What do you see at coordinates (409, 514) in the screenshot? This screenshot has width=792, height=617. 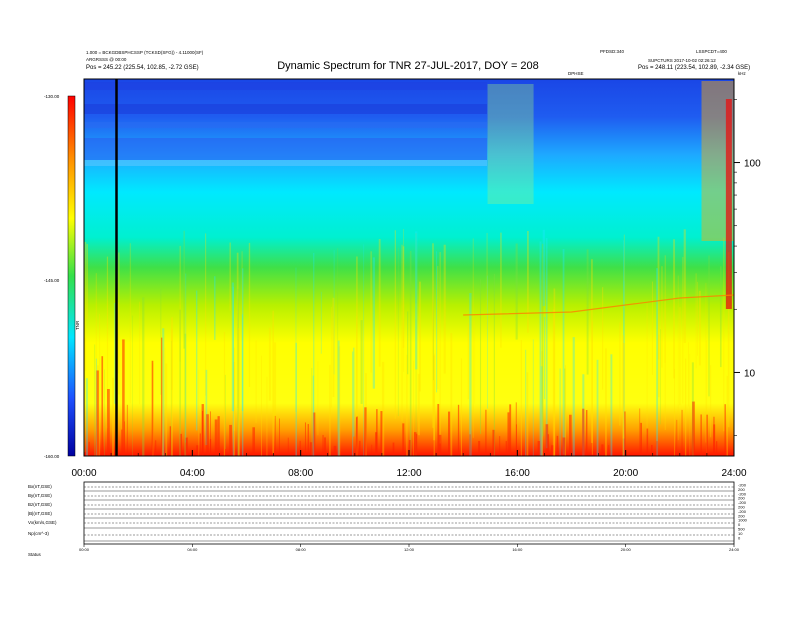 I see `bottom-traces` at bounding box center [409, 514].